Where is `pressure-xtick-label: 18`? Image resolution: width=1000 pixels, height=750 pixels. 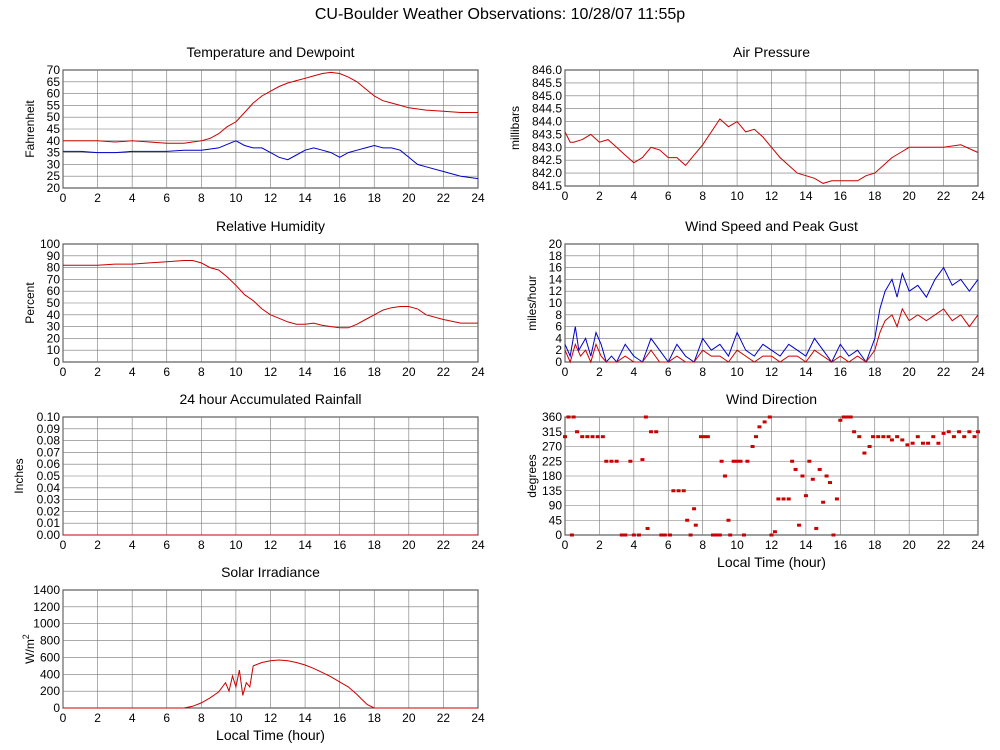 pressure-xtick-label: 18 is located at coordinates (875, 196).